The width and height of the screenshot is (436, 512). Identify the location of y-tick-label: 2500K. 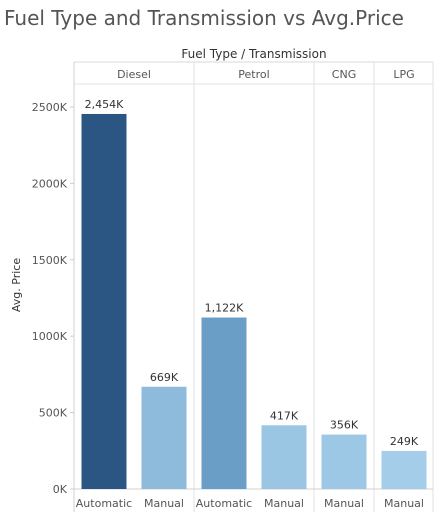
(50, 107).